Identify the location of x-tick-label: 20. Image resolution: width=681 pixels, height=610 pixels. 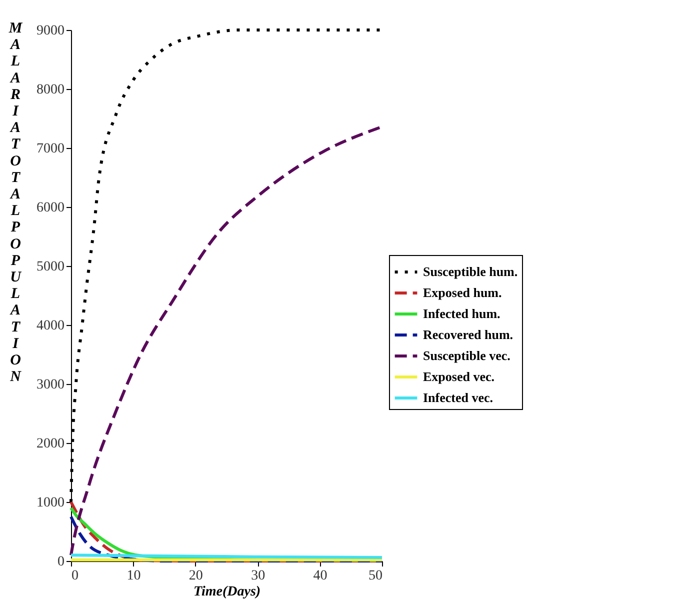
(195, 576).